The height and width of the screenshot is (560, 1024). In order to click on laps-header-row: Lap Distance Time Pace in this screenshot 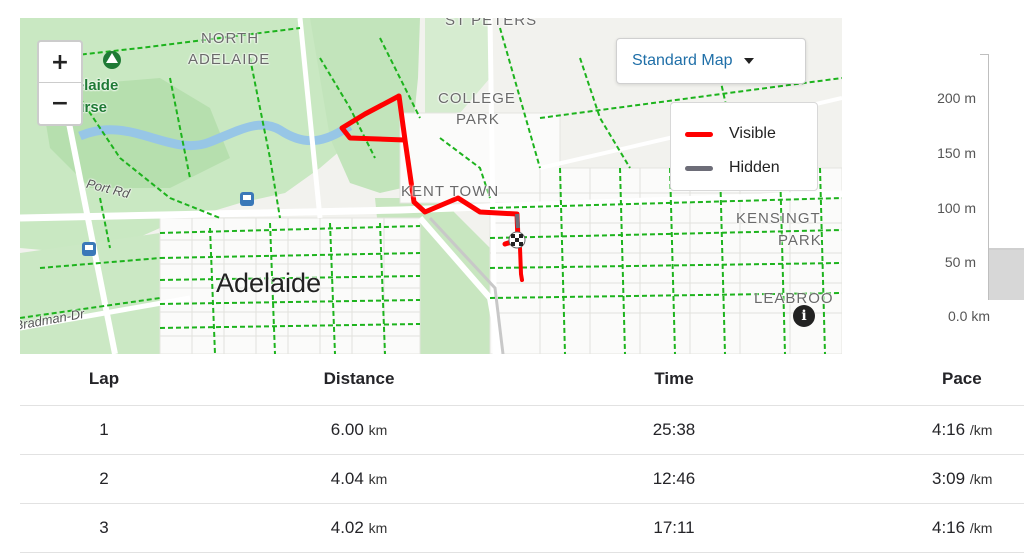, I will do `click(522, 380)`.